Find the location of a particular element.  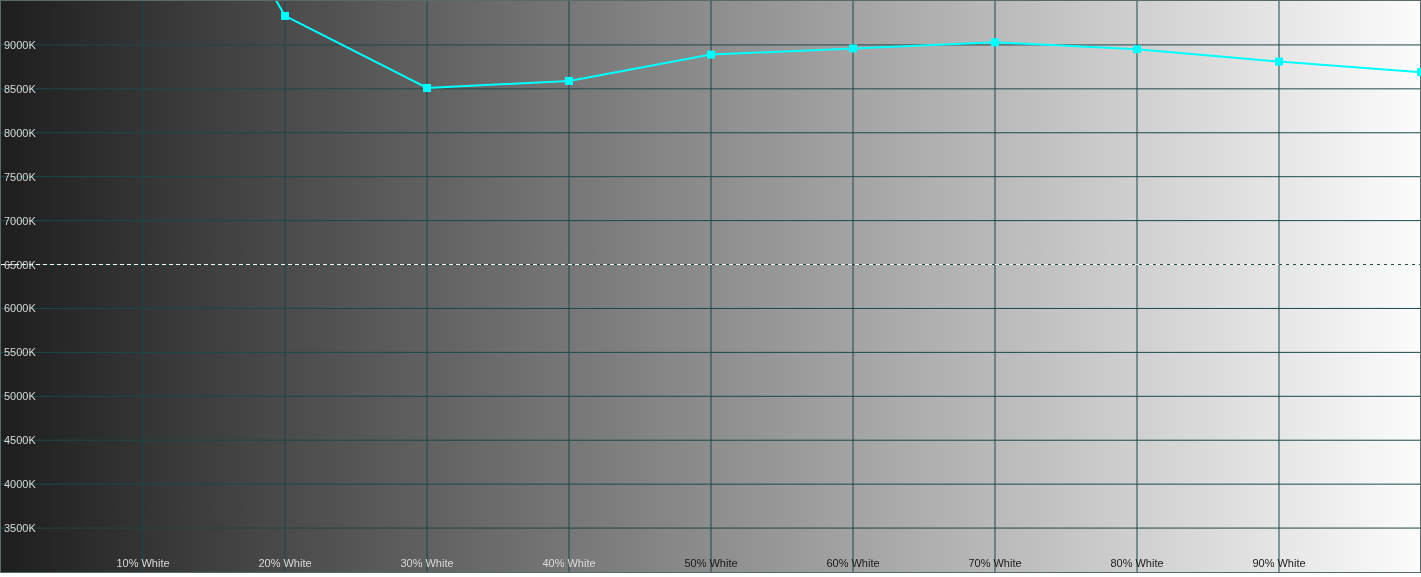

y-tick-label: 6500K is located at coordinates (20, 264).